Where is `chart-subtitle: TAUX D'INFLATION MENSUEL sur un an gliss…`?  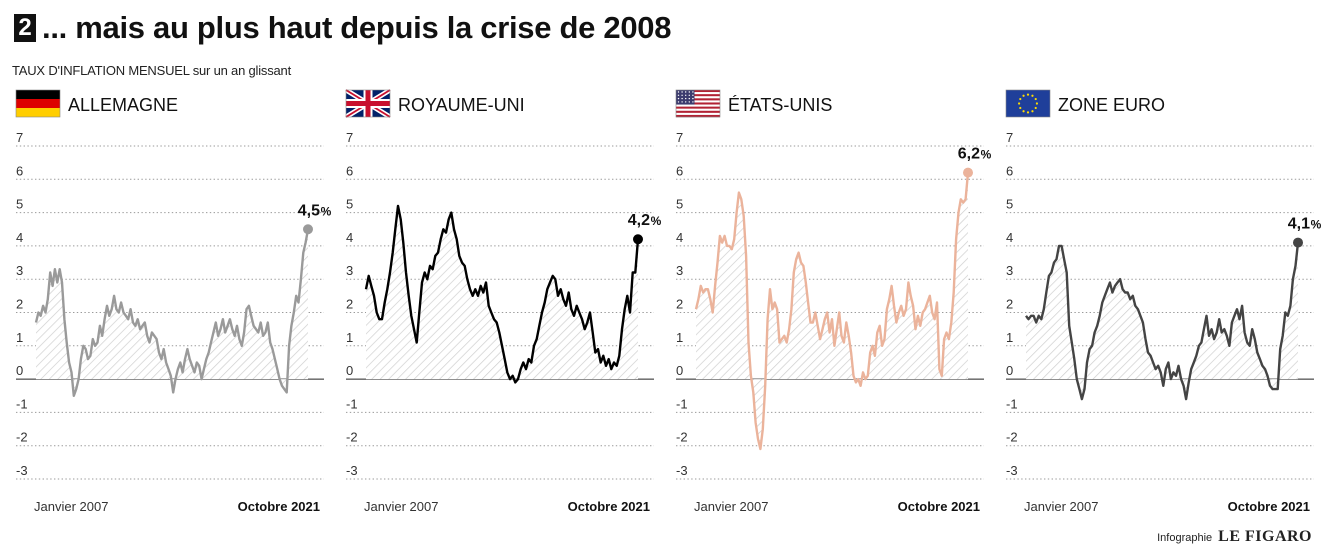
chart-subtitle: TAUX D'INFLATION MENSUEL sur un an gliss… is located at coordinates (151, 70).